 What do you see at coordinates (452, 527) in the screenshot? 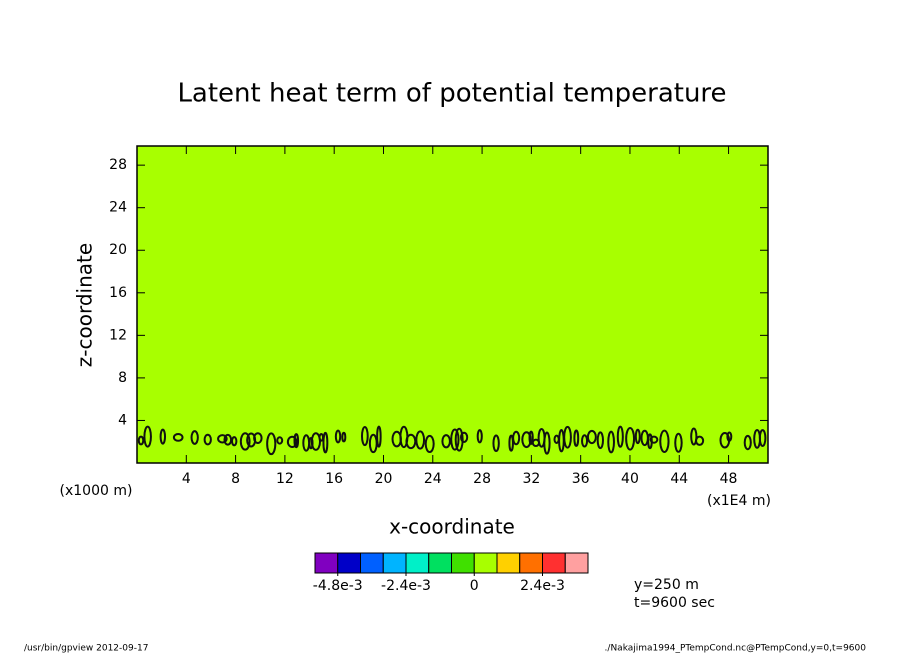
I see `x-axis-label: x-coordinate` at bounding box center [452, 527].